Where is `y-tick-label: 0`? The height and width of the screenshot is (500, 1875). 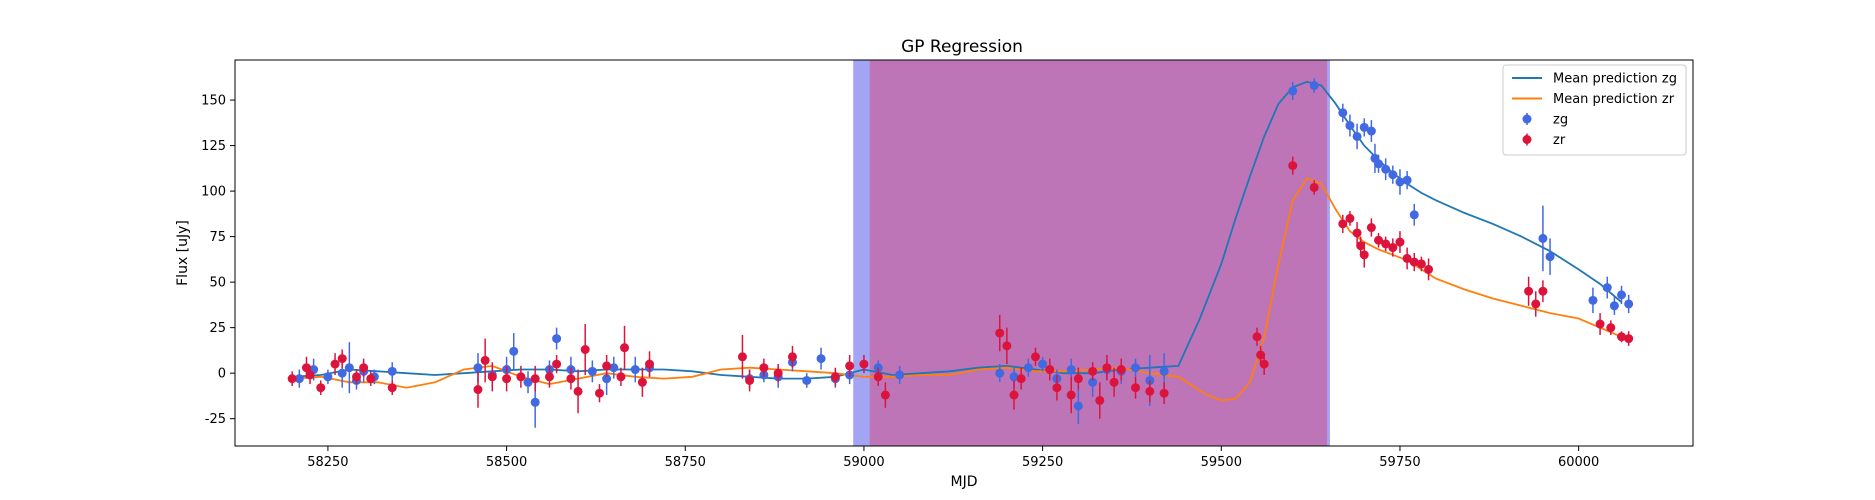
y-tick-label: 0 is located at coordinates (222, 374).